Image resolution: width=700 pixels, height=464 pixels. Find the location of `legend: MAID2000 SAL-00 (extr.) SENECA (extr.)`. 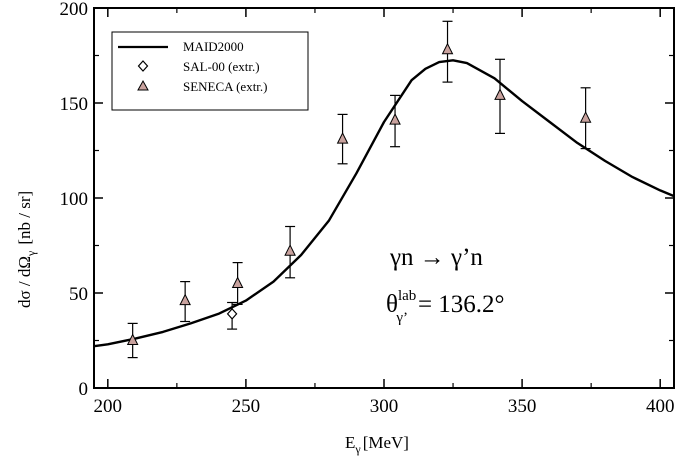

legend: MAID2000 SAL-00 (extr.) SENECA (extr.) is located at coordinates (210, 71).